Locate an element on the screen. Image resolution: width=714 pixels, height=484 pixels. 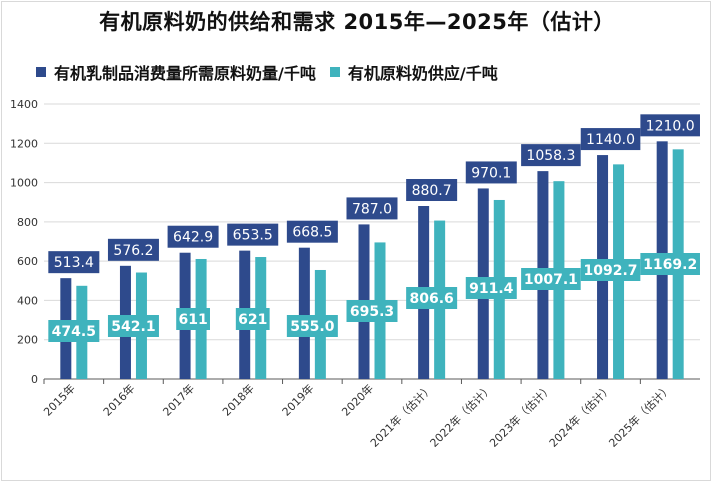
x-tick-label: 2016年 is located at coordinates (118, 399).